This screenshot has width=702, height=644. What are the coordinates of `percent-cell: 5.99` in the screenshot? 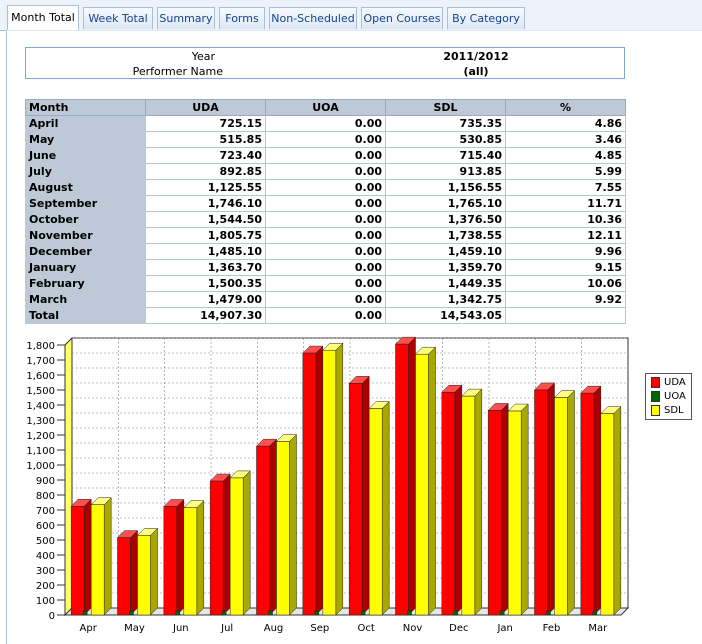 It's located at (565, 171).